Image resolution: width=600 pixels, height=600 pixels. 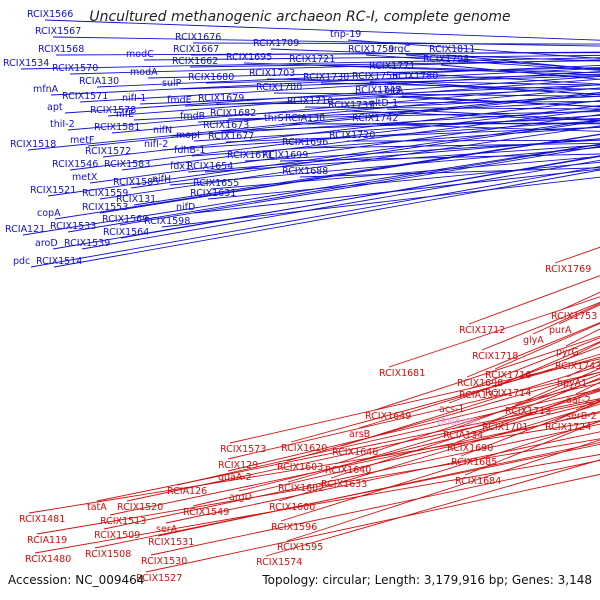 What do you see at coordinates (140, 507) in the screenshot?
I see `gene-label: RCIX1520` at bounding box center [140, 507].